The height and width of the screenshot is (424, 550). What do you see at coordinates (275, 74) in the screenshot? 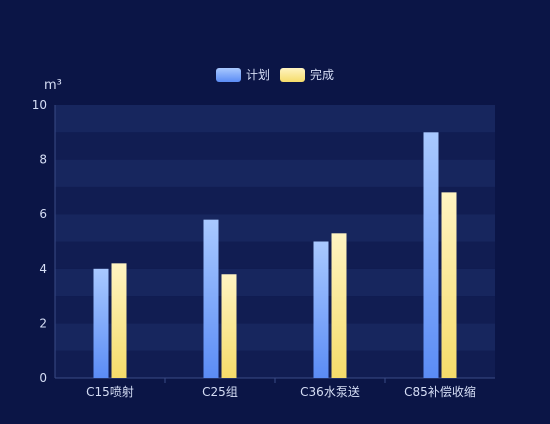
I see `legend: 计划 完成` at bounding box center [275, 74].